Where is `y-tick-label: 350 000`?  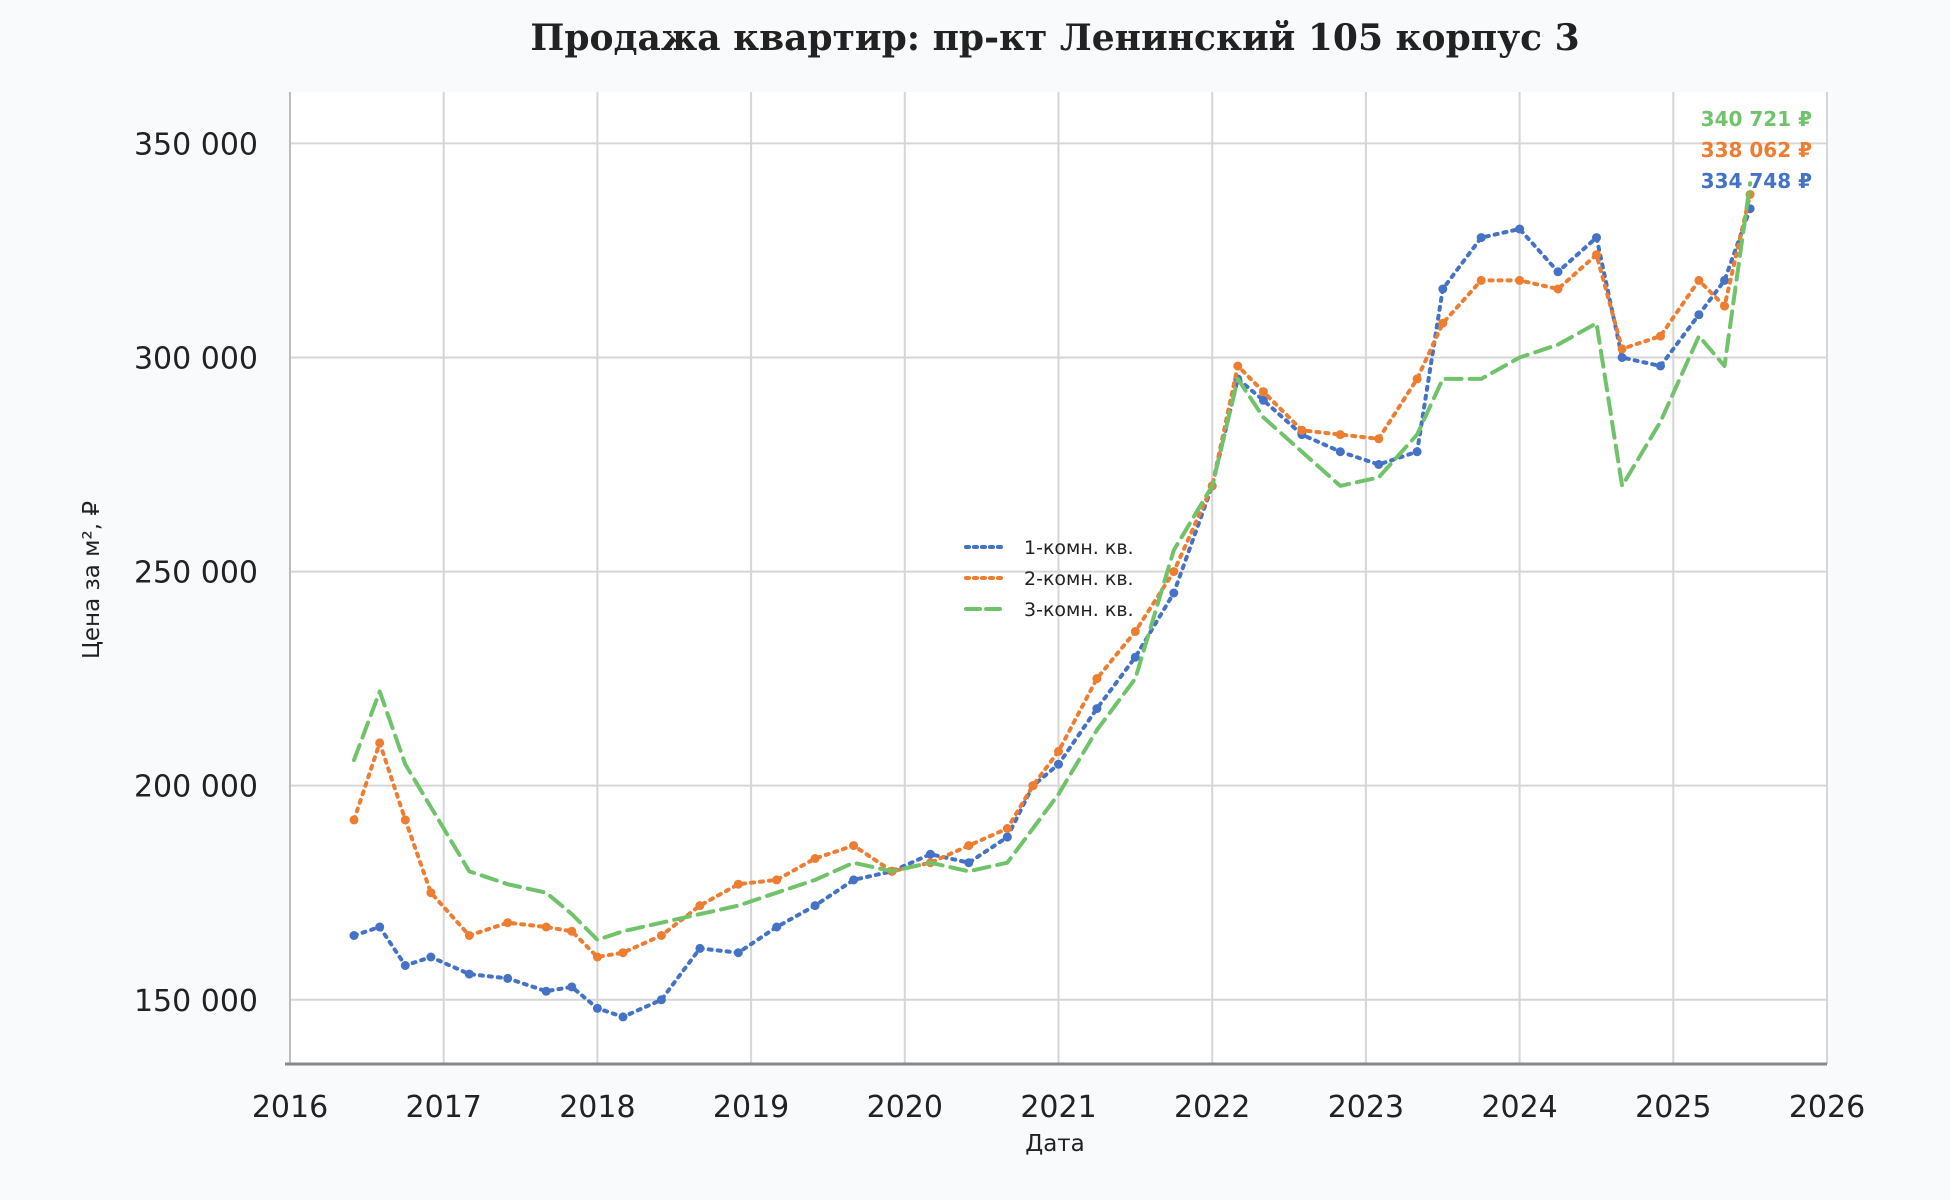
y-tick-label: 350 000 is located at coordinates (196, 144).